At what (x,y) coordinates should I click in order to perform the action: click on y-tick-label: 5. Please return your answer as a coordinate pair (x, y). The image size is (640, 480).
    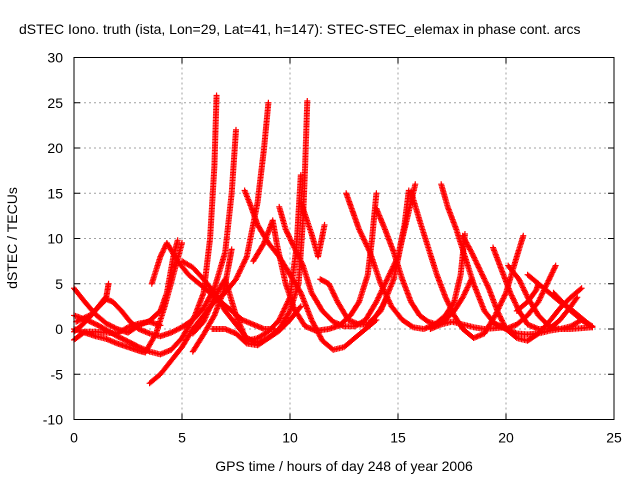
    Looking at the image, I should click on (59, 284).